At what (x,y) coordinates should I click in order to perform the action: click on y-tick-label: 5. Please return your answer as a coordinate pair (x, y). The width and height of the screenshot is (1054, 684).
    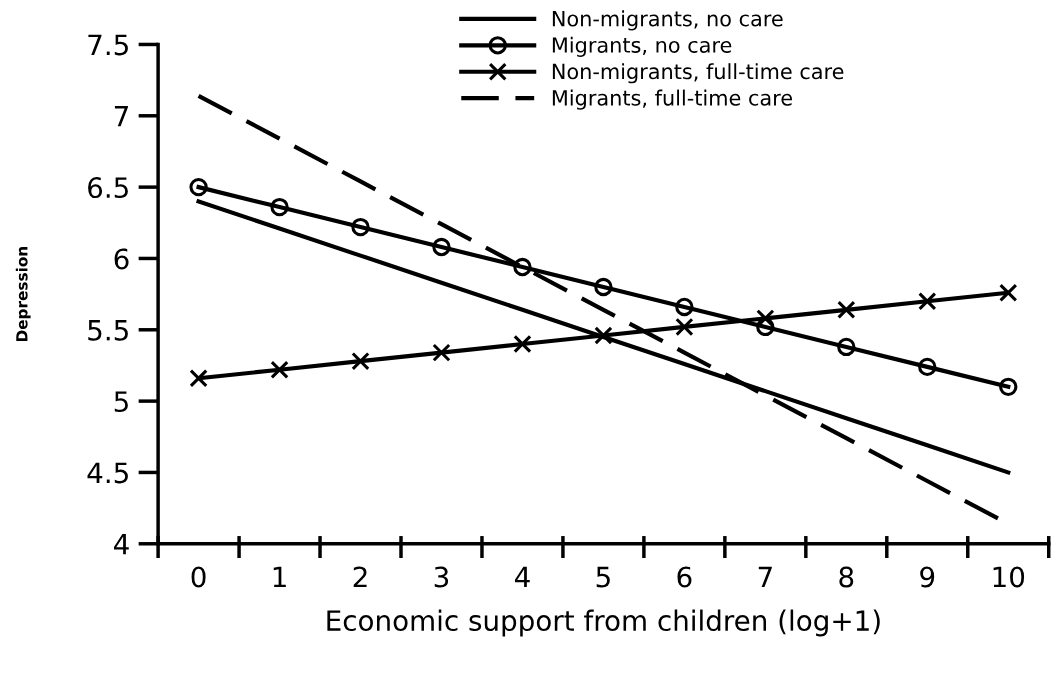
    Looking at the image, I should click on (121, 402).